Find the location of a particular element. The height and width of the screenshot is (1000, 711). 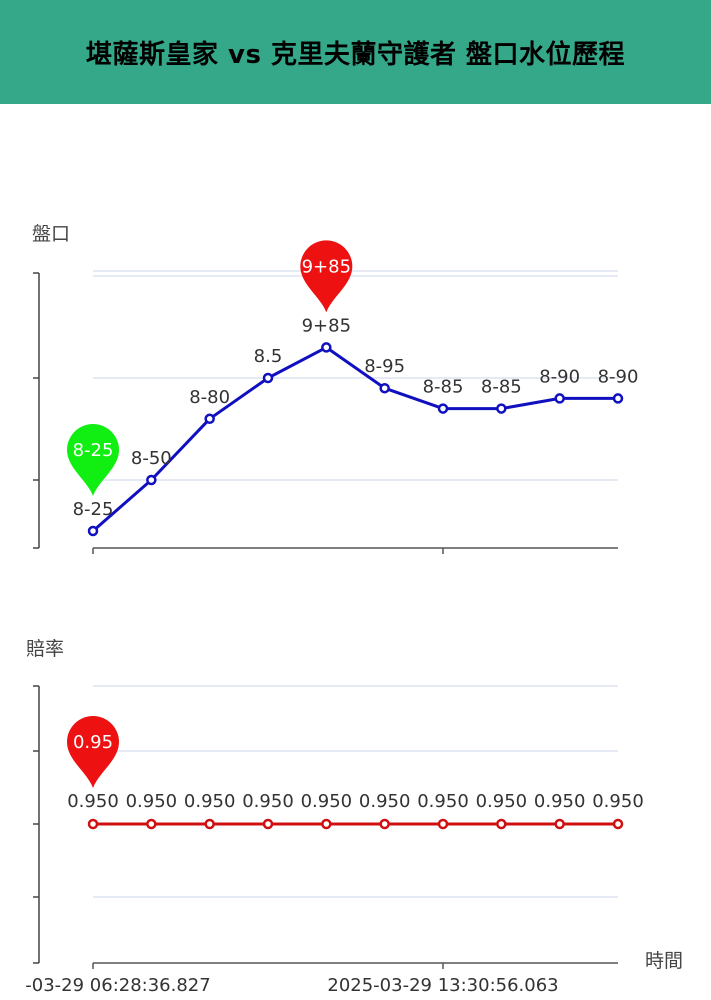

page-title: 堪薩斯皇家 vs 克里夫蘭守護者 盤口水位歷程 is located at coordinates (355, 54).